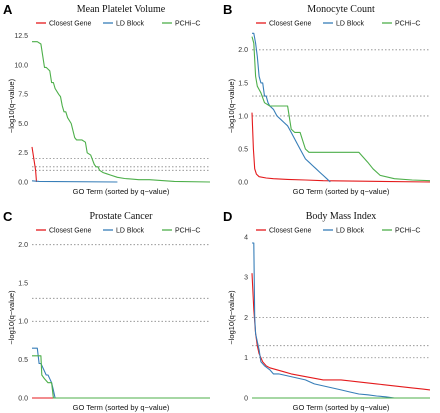 Image resolution: width=440 pixels, height=413 pixels. I want to click on panel-letter: C, so click(8, 216).